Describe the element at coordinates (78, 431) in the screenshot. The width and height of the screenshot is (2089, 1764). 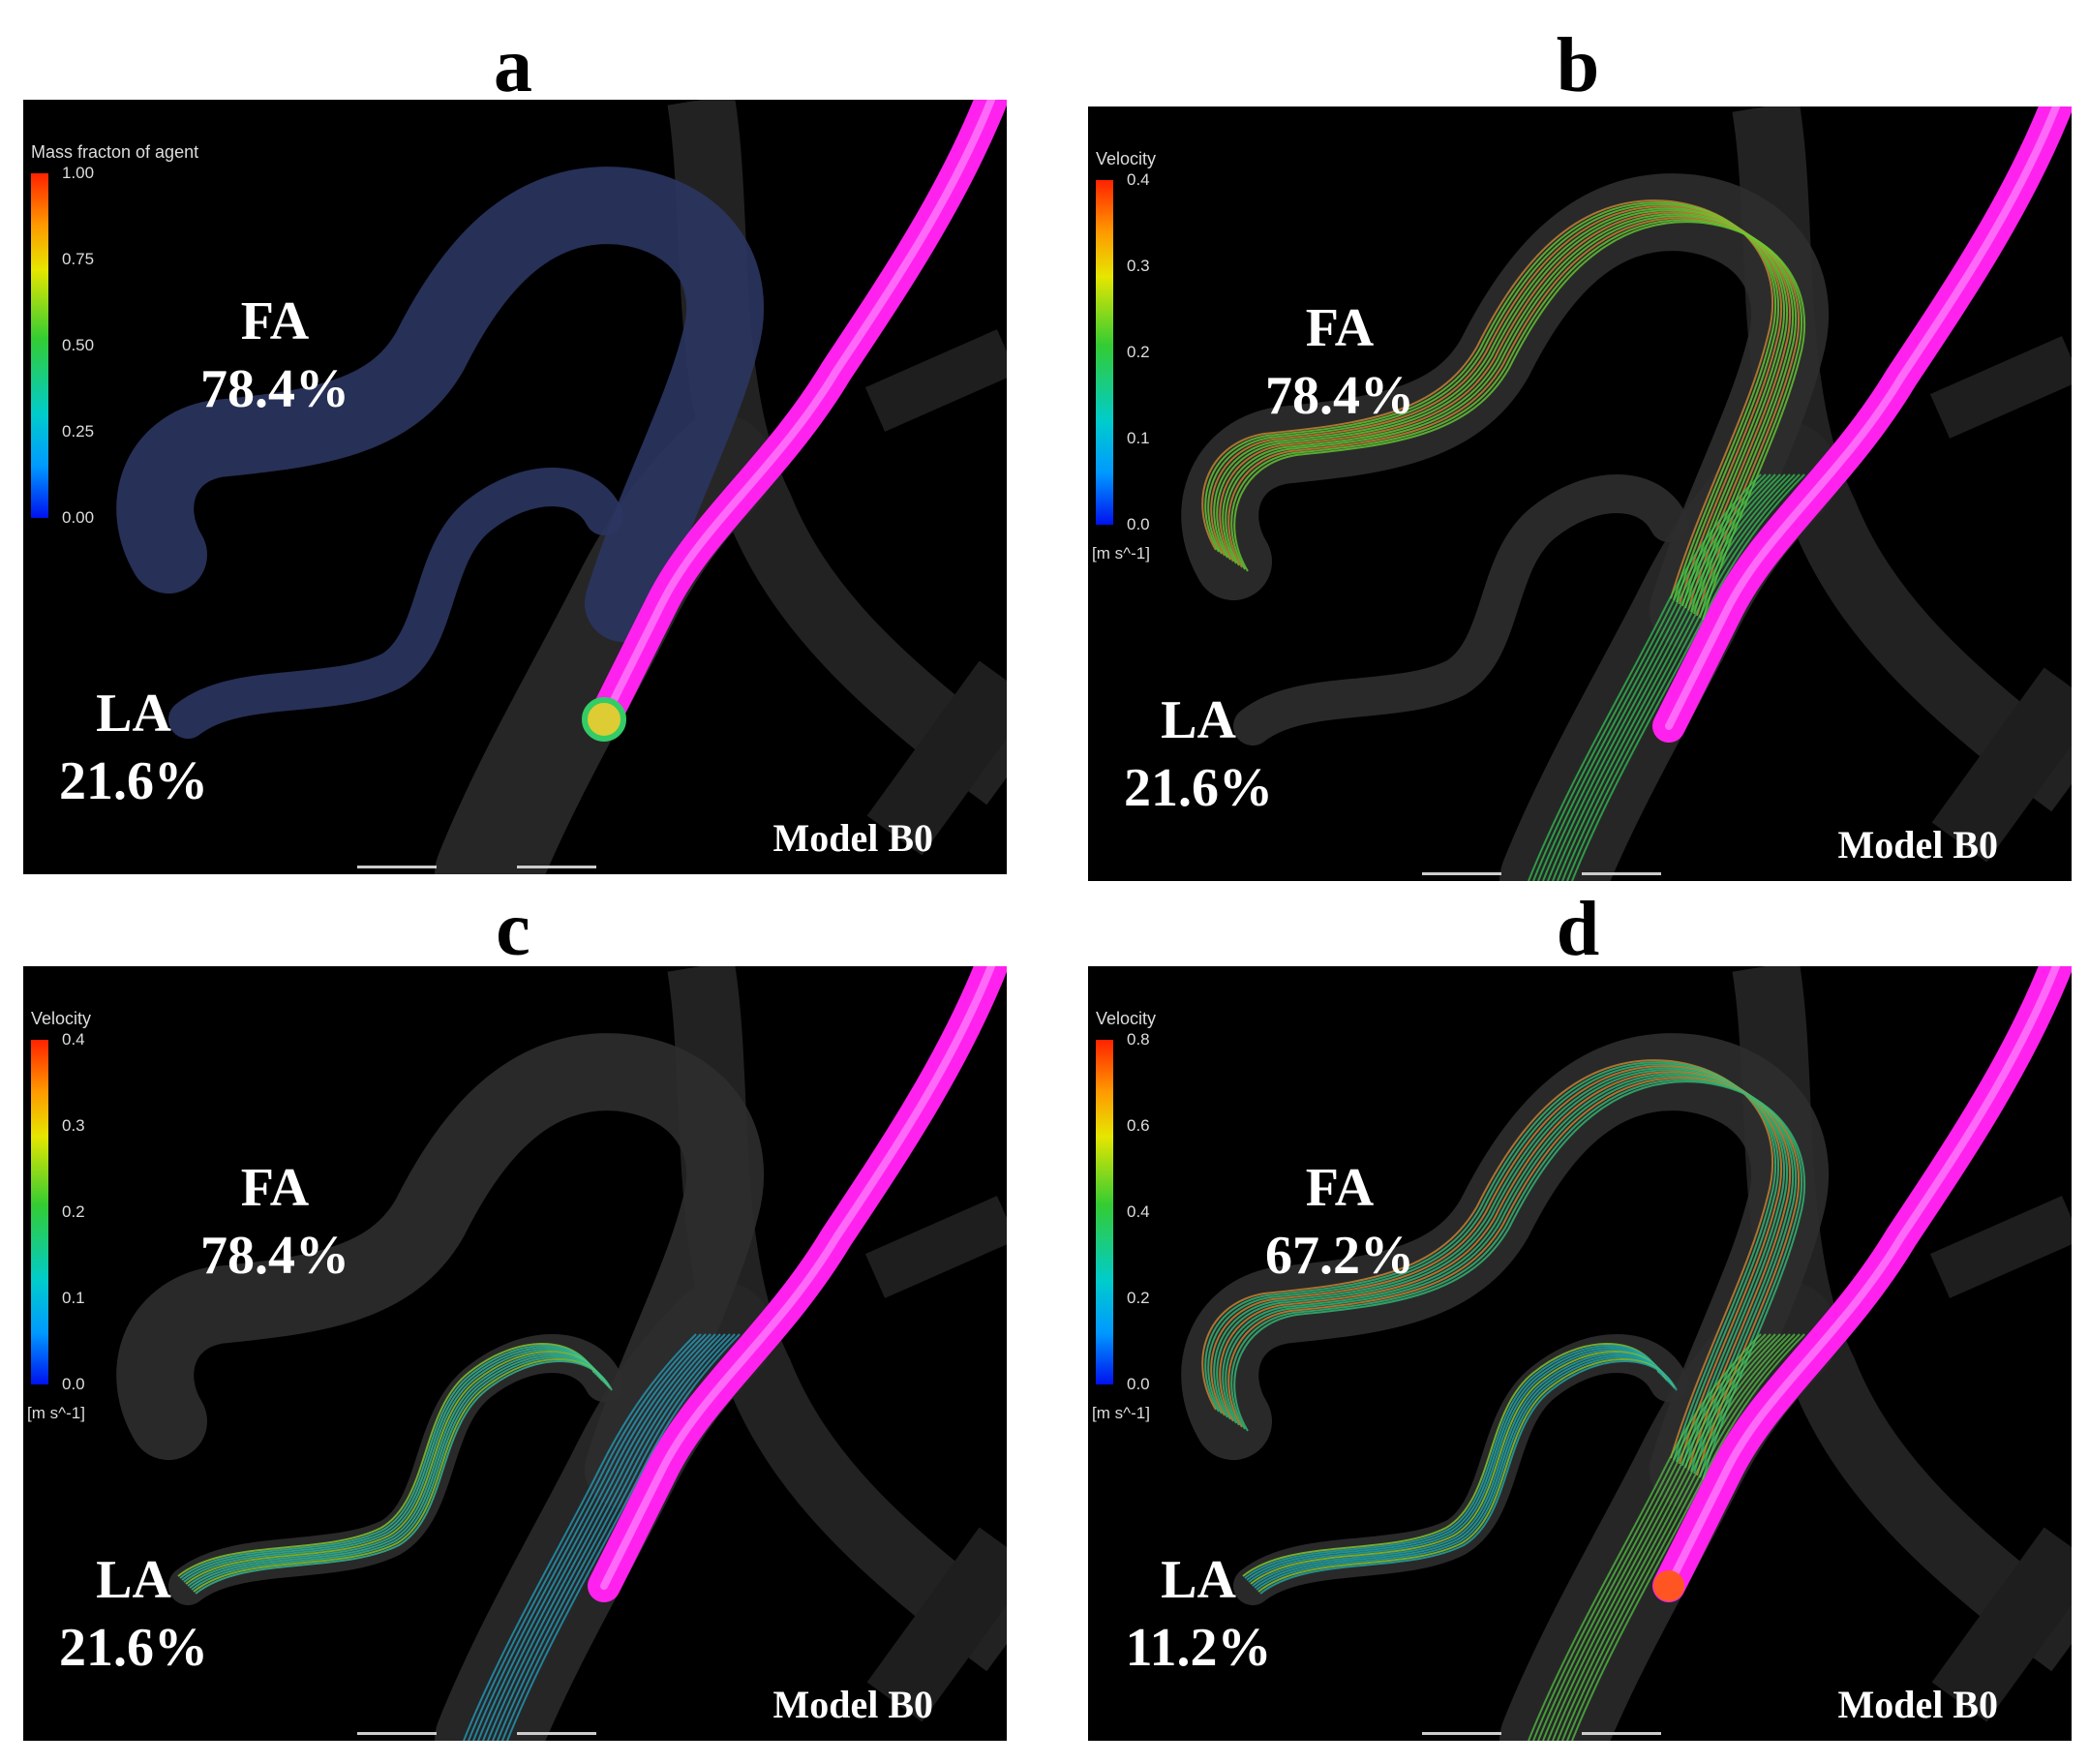
I see `legend-tick: 0.25` at that location.